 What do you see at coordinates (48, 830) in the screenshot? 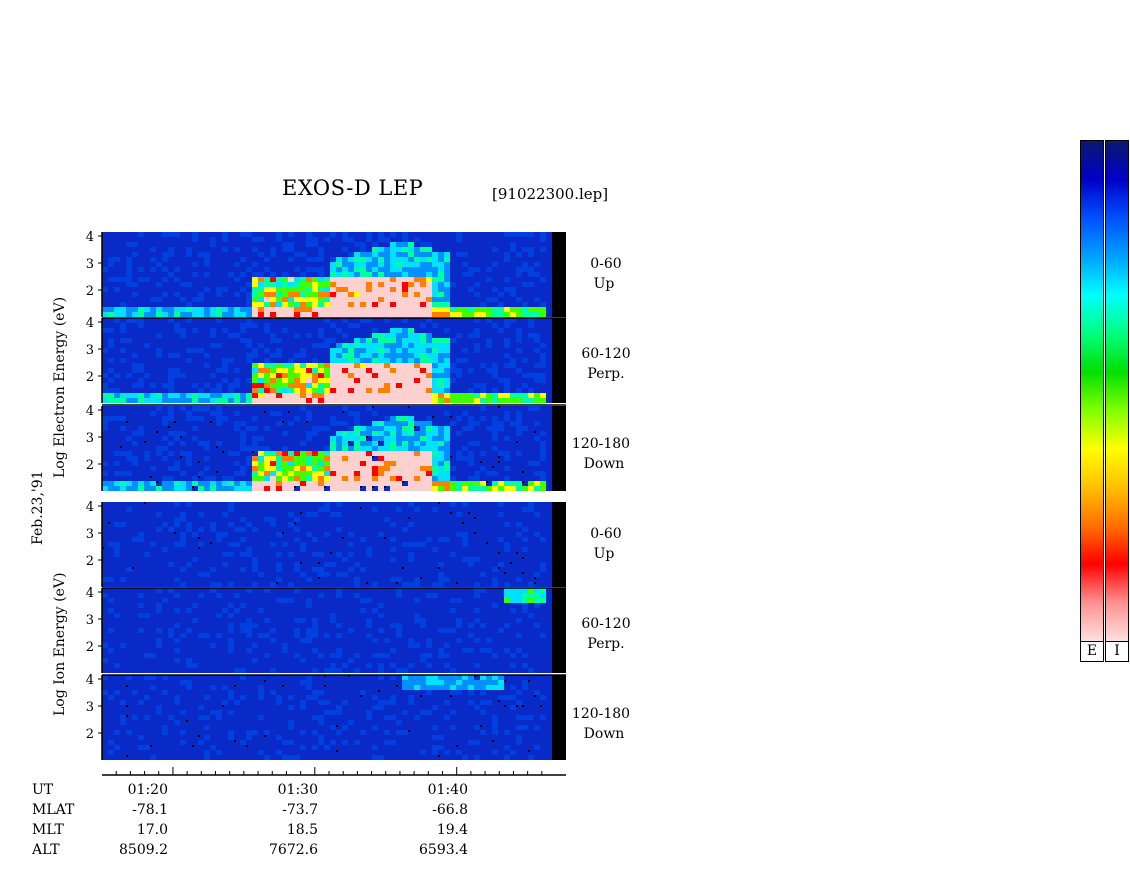
I see `ephemeris-label-mlt: MLT` at bounding box center [48, 830].